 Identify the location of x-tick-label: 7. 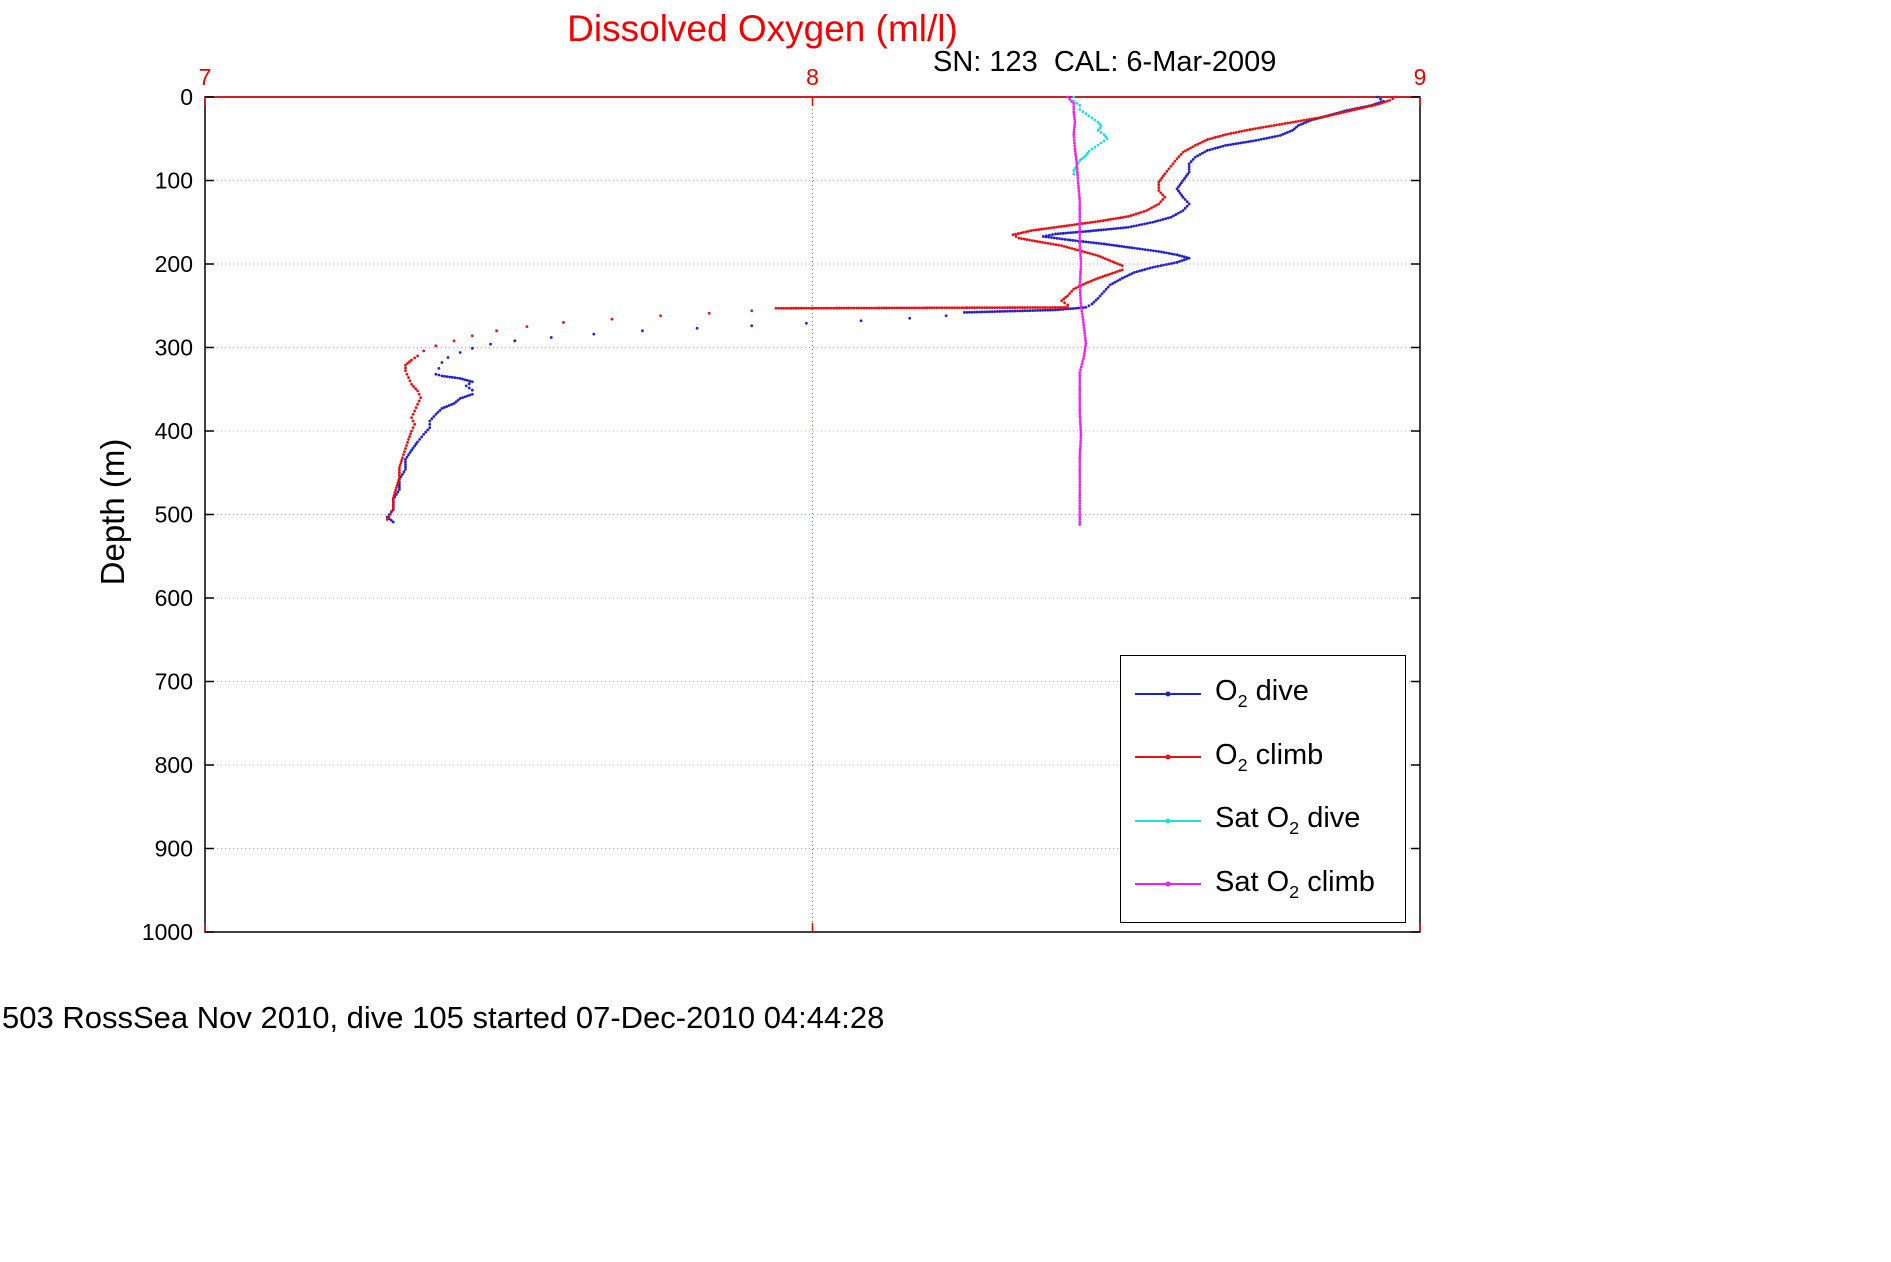
(205, 77).